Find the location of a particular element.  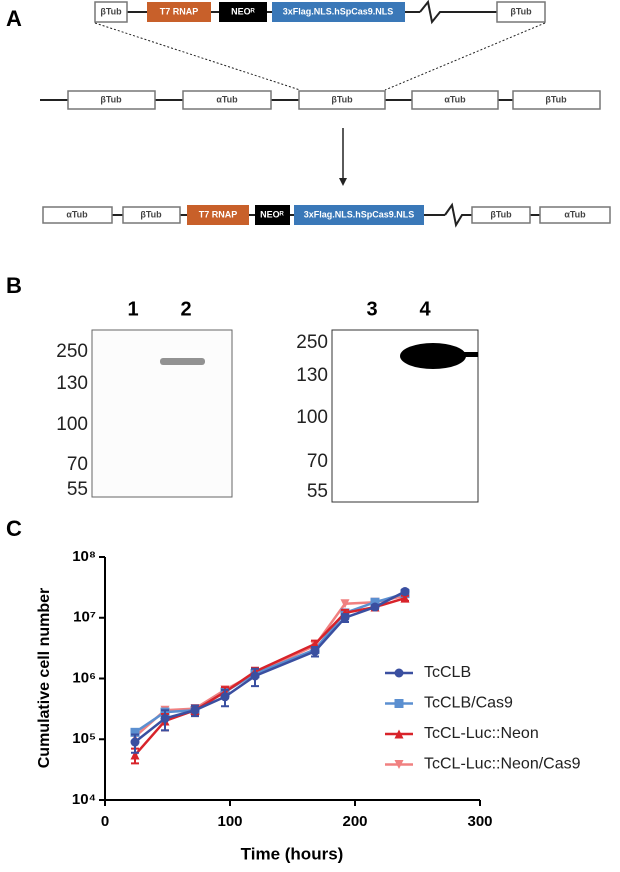

y-tick-label: 10⁷ is located at coordinates (84, 617).